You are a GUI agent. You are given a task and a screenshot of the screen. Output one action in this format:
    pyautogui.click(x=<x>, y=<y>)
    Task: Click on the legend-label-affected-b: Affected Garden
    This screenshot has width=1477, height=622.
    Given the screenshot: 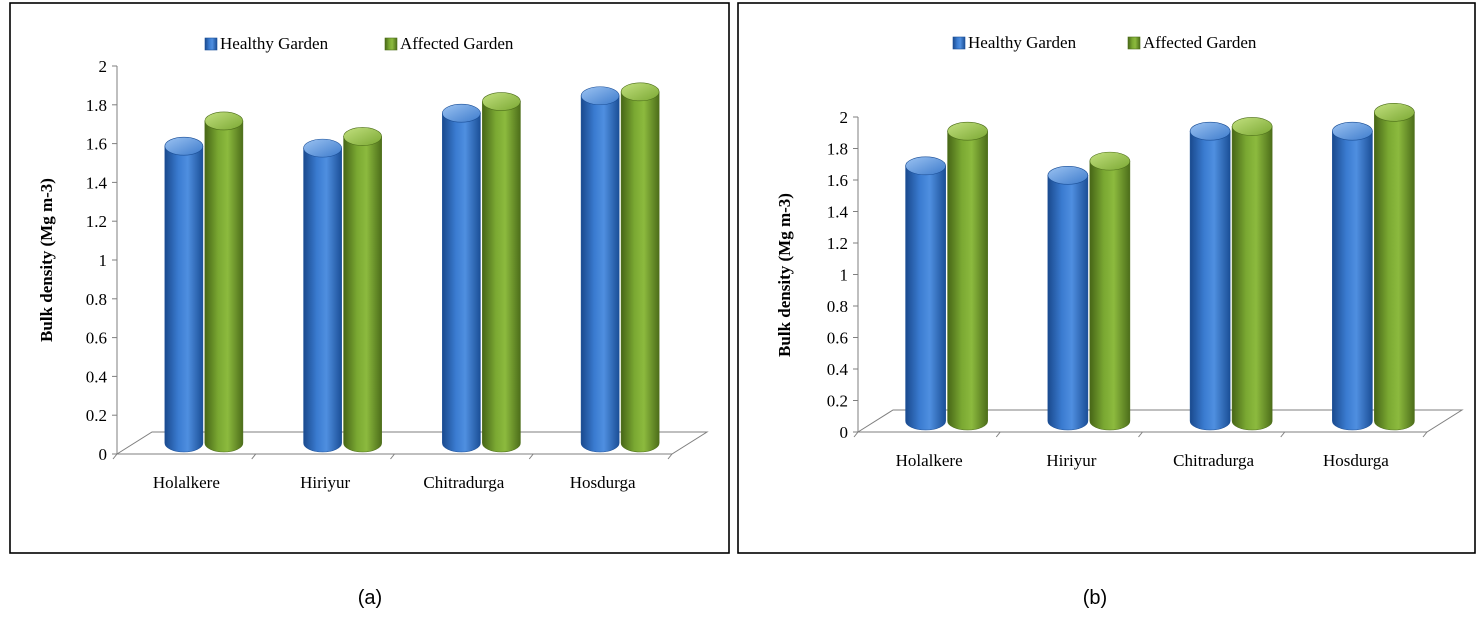 What is the action you would take?
    pyautogui.click(x=1200, y=42)
    